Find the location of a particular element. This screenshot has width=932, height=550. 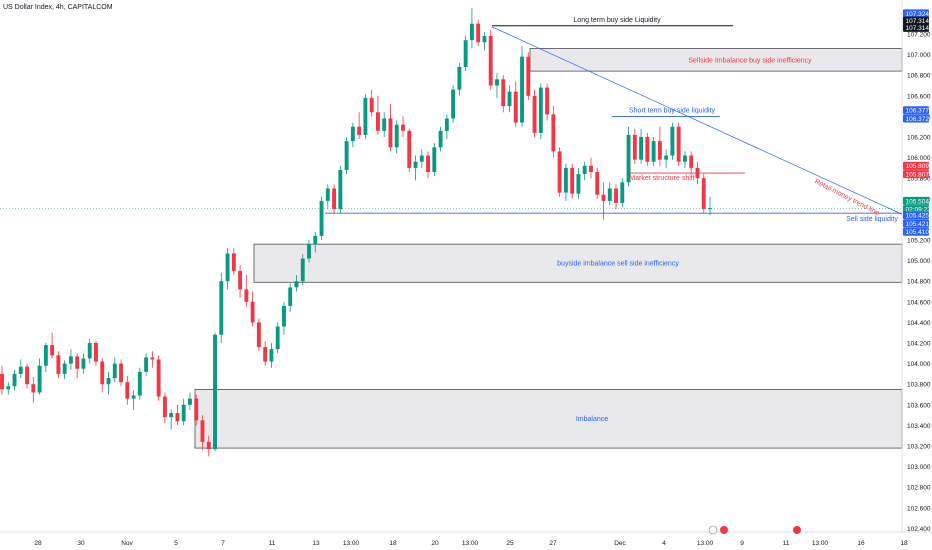

price-badge-bg is located at coordinates (916, 215).